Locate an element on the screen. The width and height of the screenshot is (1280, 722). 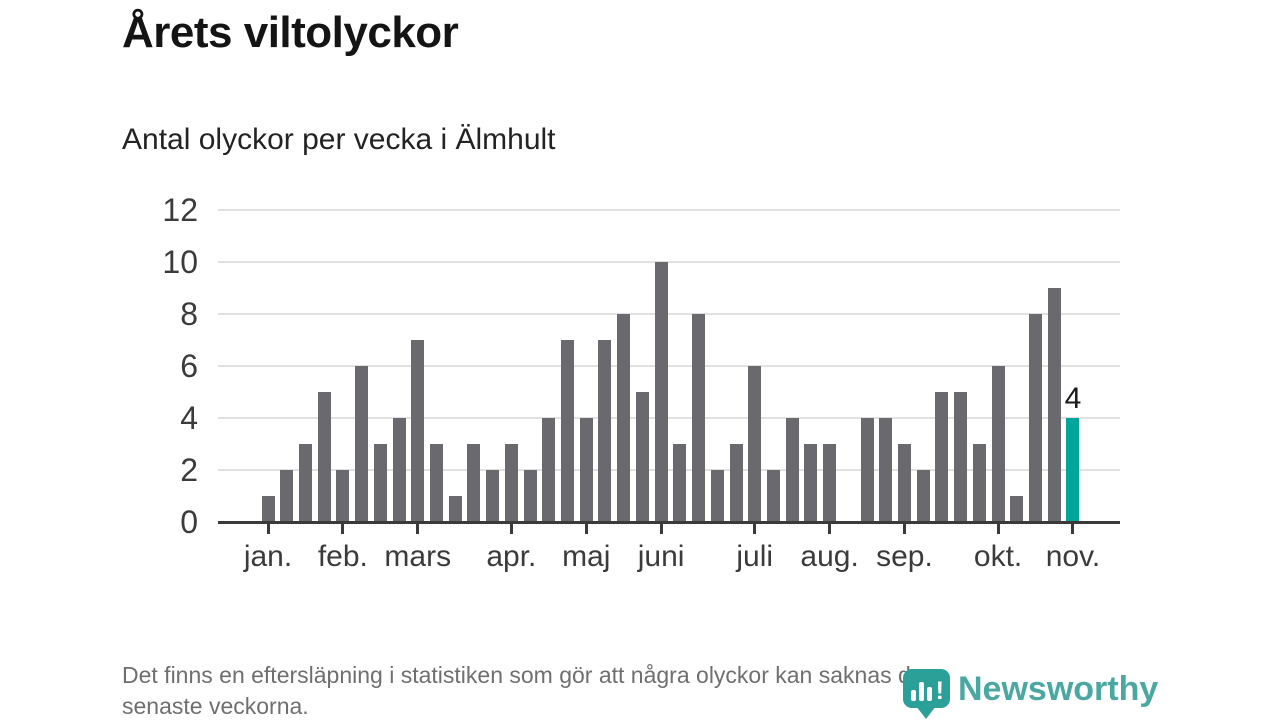
x-axis-label: aug. is located at coordinates (829, 556).